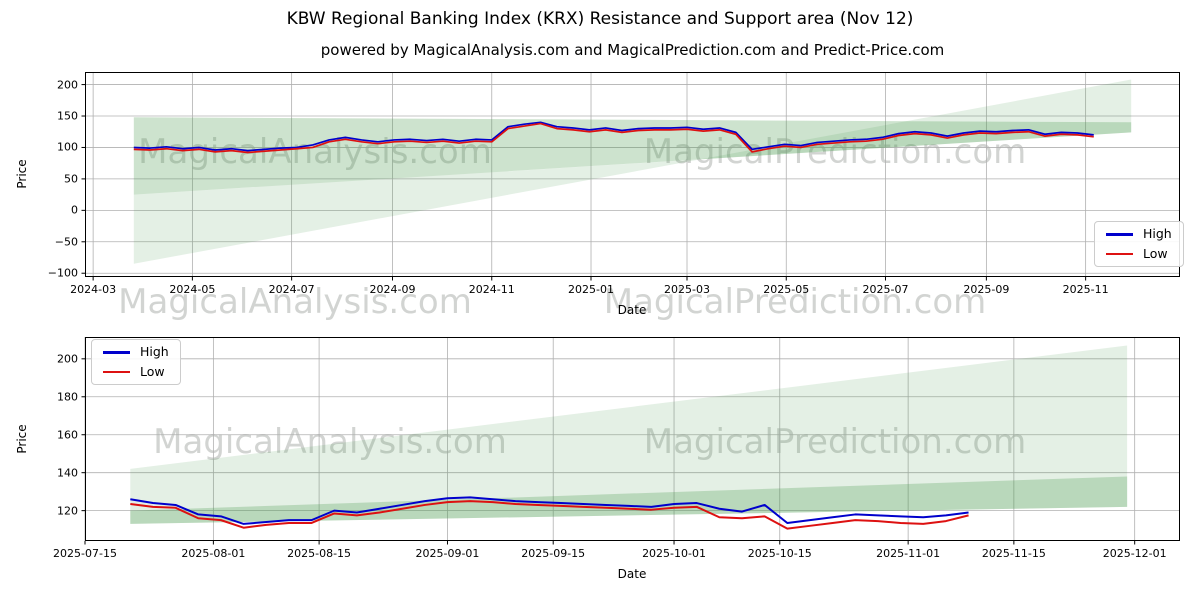  What do you see at coordinates (1013, 553) in the screenshot?
I see `x-tick-label: 2025-11-15` at bounding box center [1013, 553].